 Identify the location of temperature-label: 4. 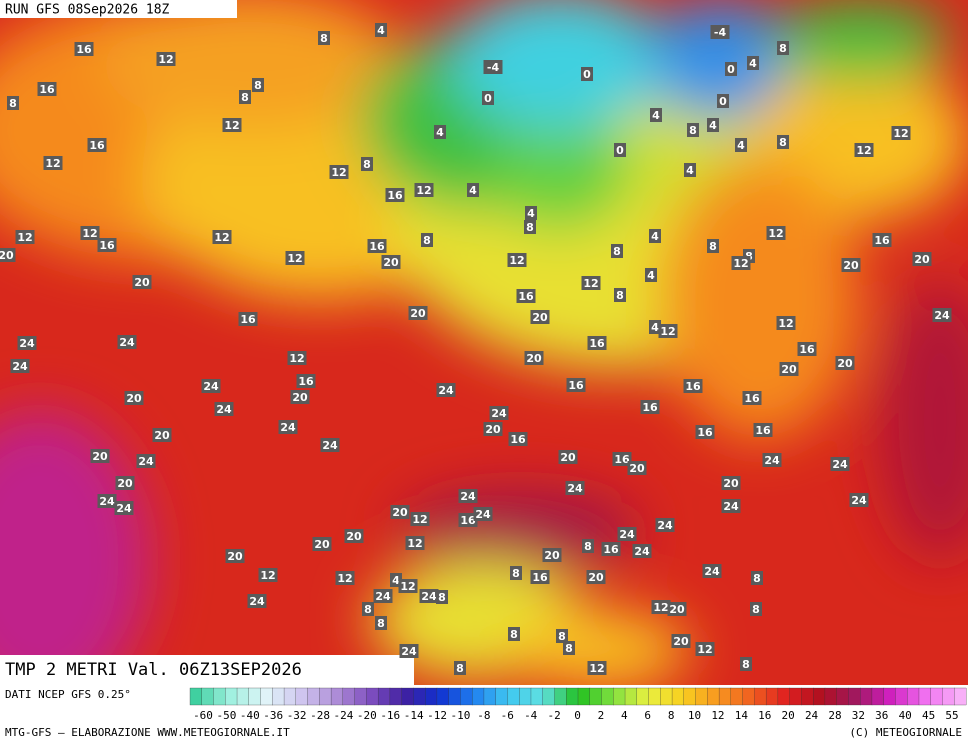
(381, 30).